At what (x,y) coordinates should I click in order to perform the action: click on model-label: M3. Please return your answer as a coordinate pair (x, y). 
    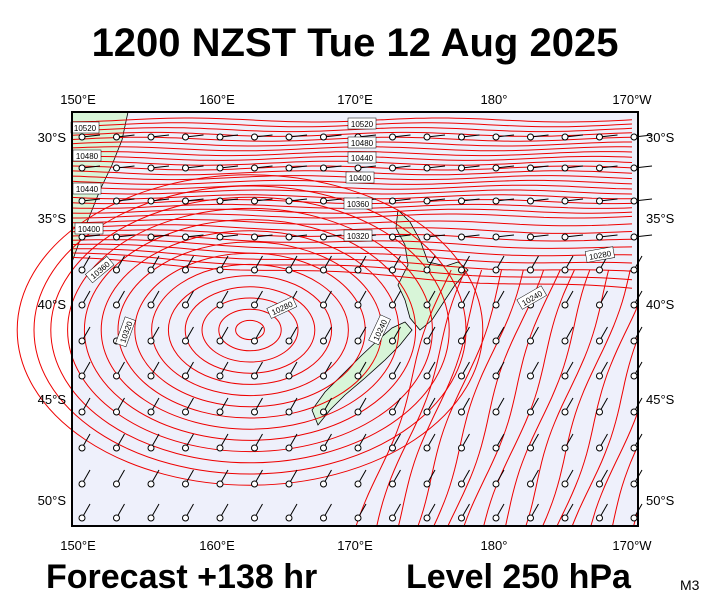
    Looking at the image, I should click on (690, 585).